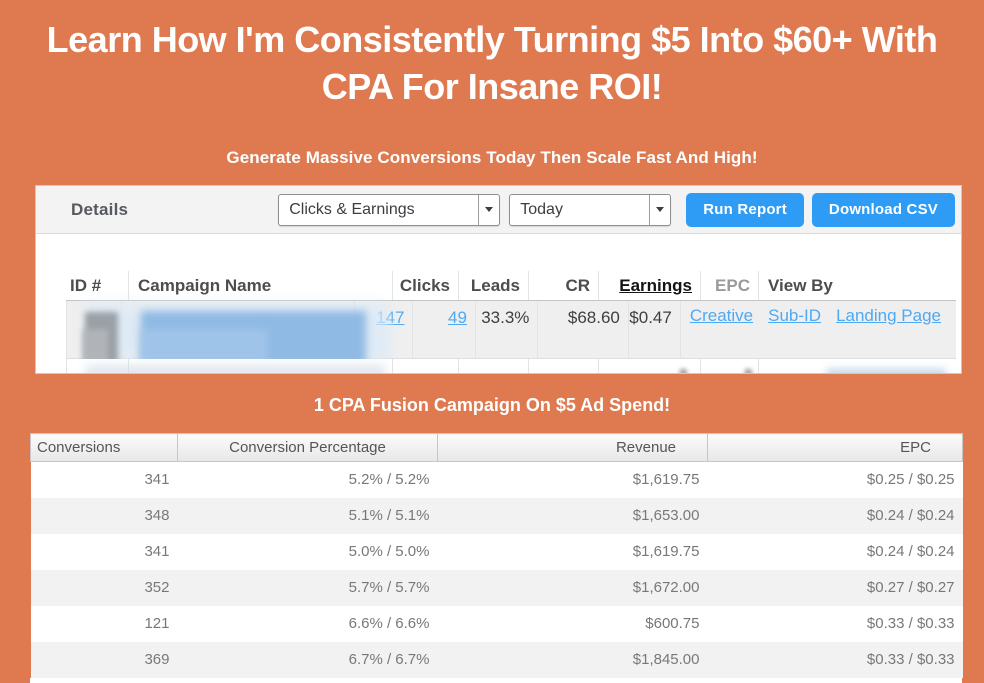 The width and height of the screenshot is (984, 683). Describe the element at coordinates (563, 285) in the screenshot. I see `col-header-cr: CR` at that location.